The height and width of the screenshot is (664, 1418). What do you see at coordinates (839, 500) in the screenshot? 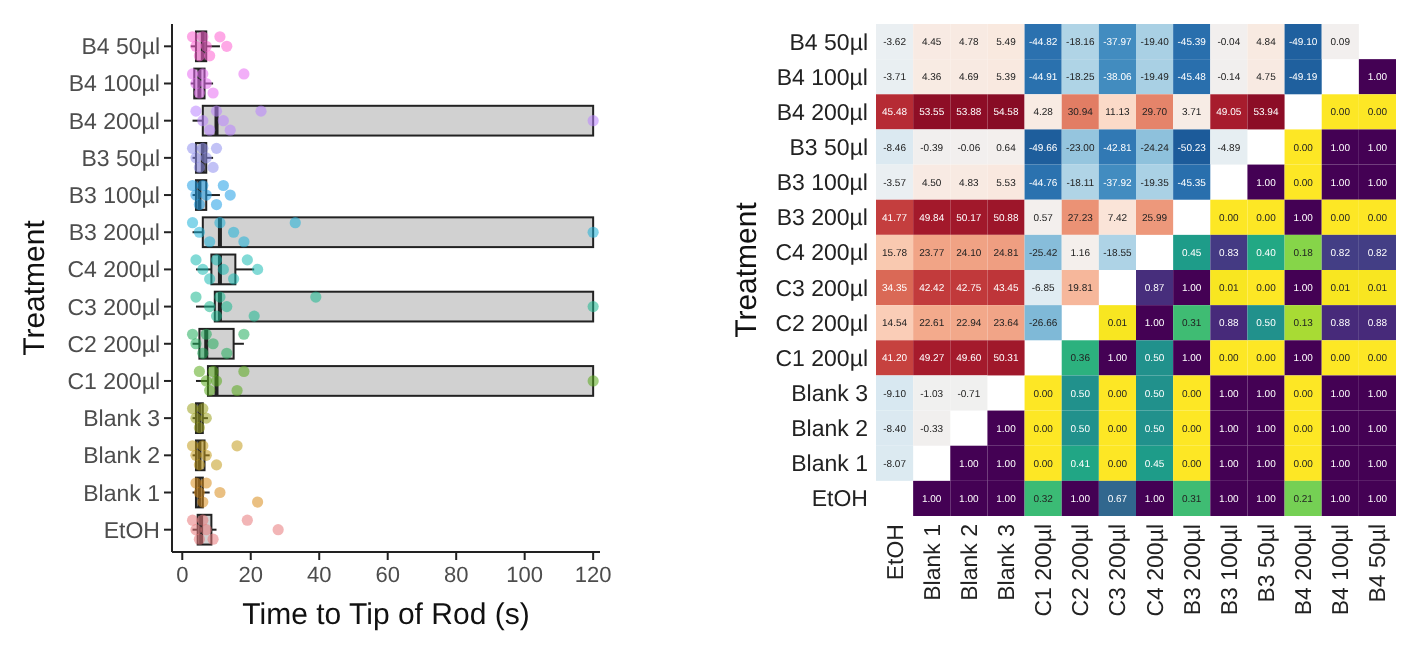
I see `y-tick-label: EtOH` at bounding box center [839, 500].